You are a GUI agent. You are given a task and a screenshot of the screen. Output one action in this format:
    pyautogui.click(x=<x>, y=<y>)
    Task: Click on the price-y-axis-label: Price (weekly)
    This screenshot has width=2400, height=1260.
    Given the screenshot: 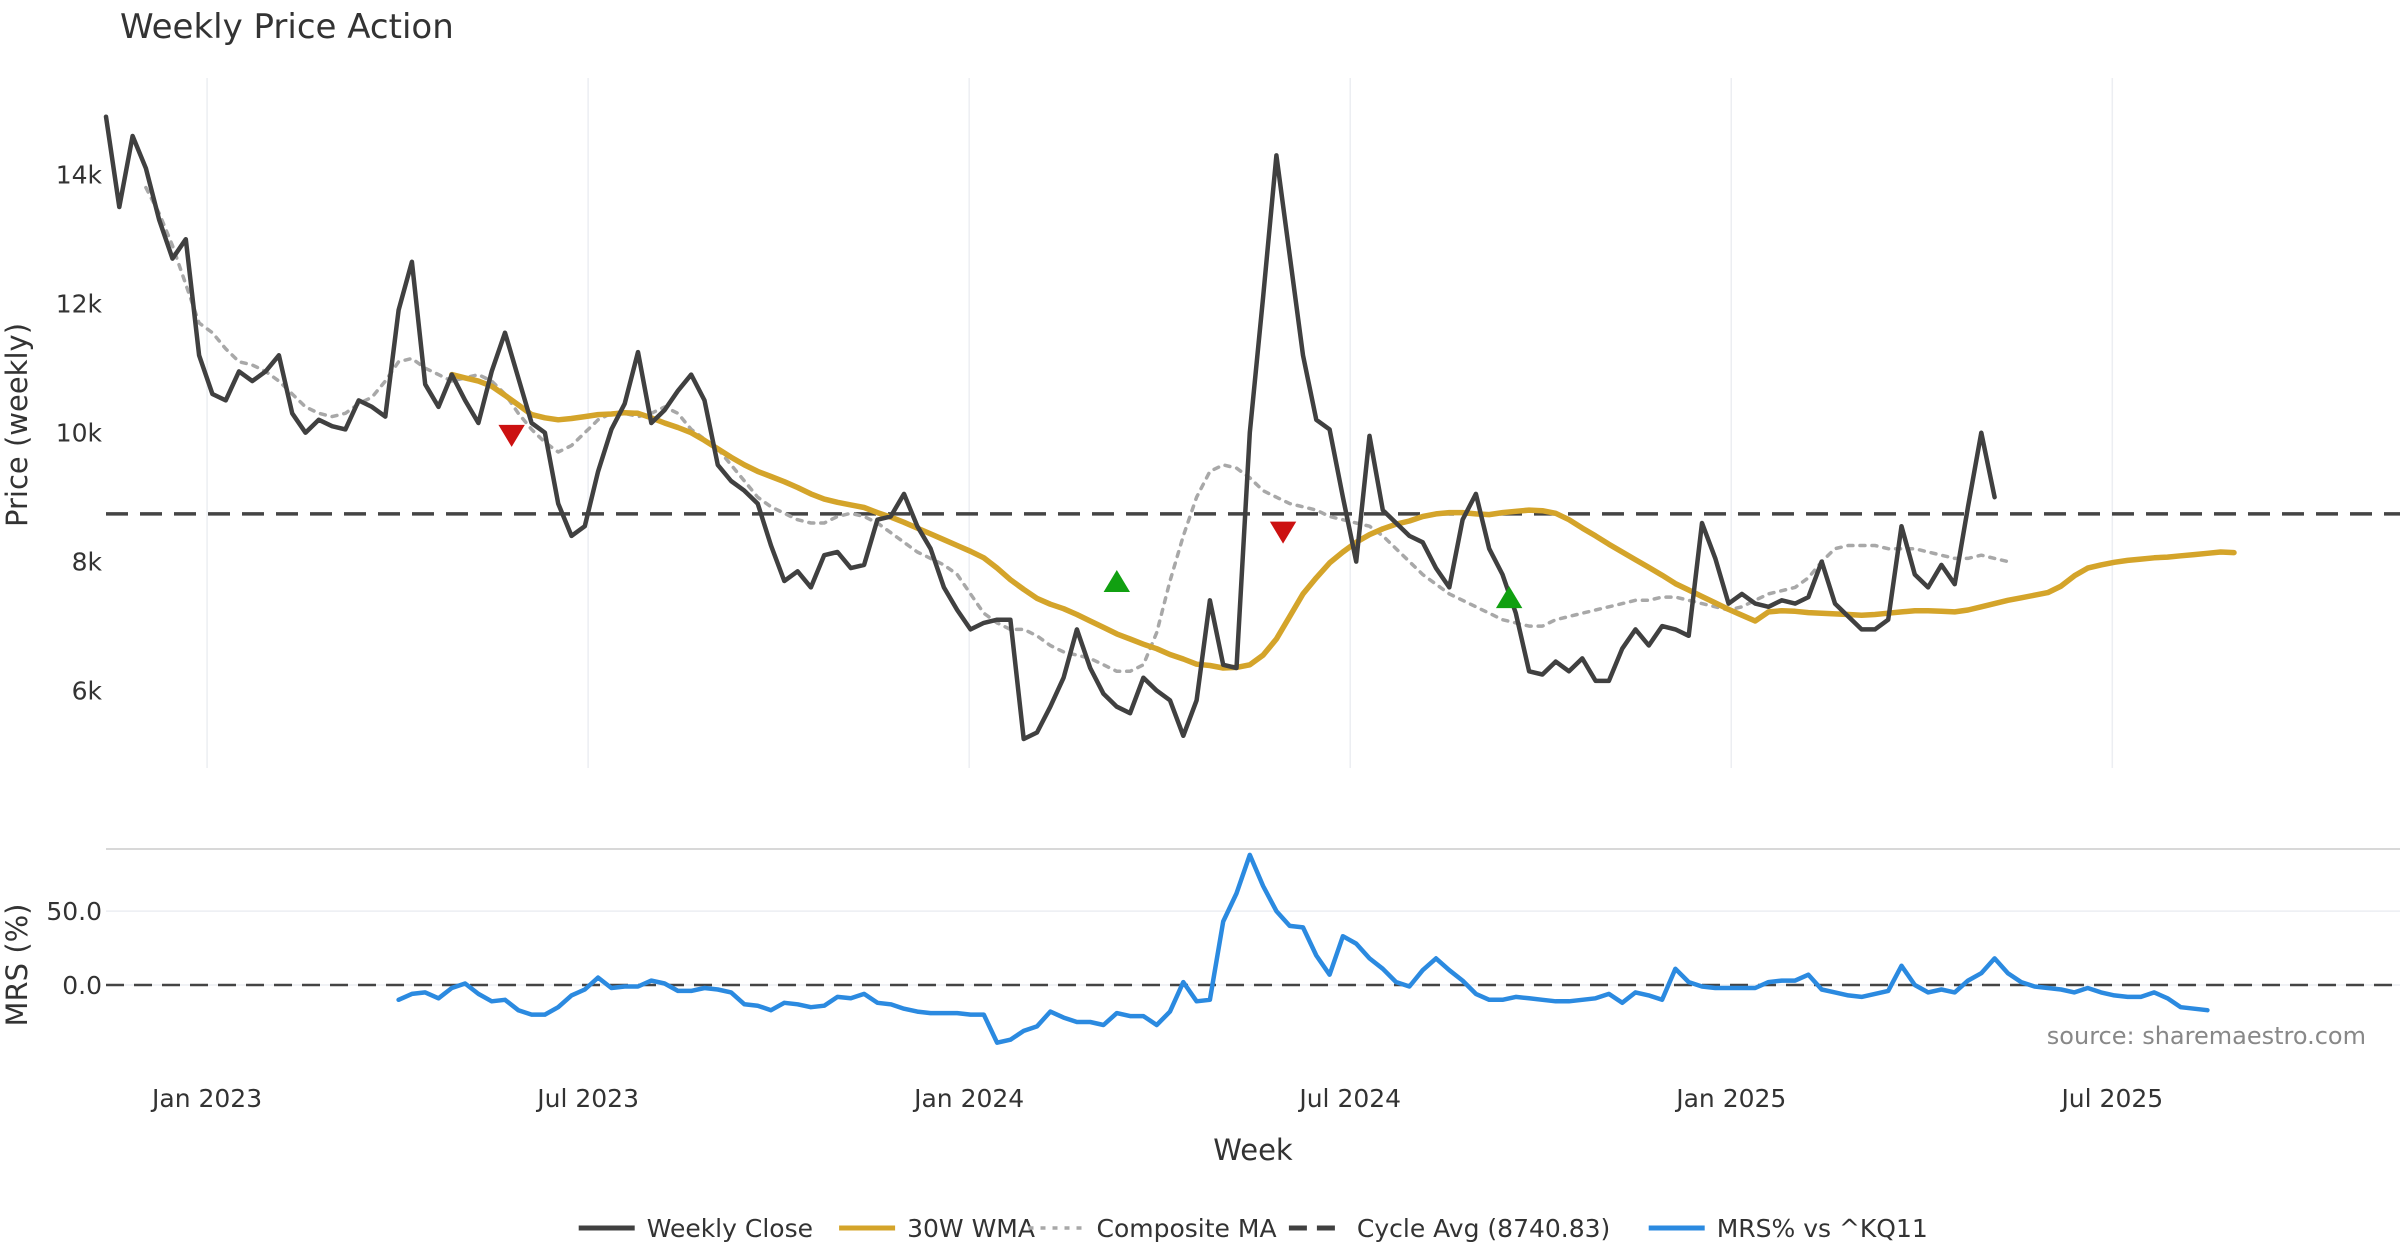 What is the action you would take?
    pyautogui.click(x=17, y=425)
    